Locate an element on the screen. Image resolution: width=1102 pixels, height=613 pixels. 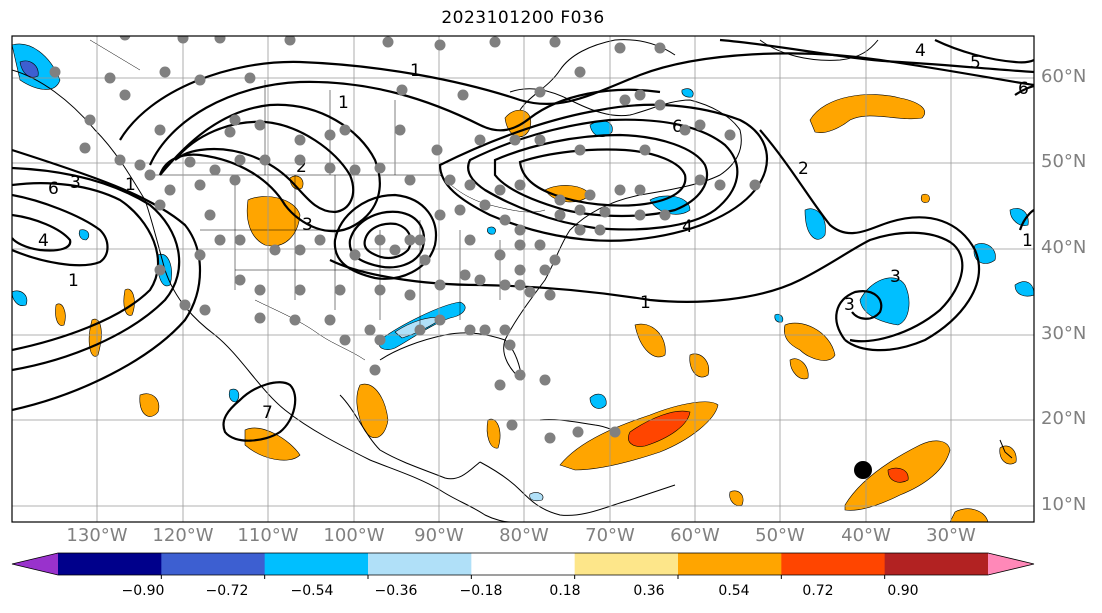
storm-marker is located at coordinates (863, 470).